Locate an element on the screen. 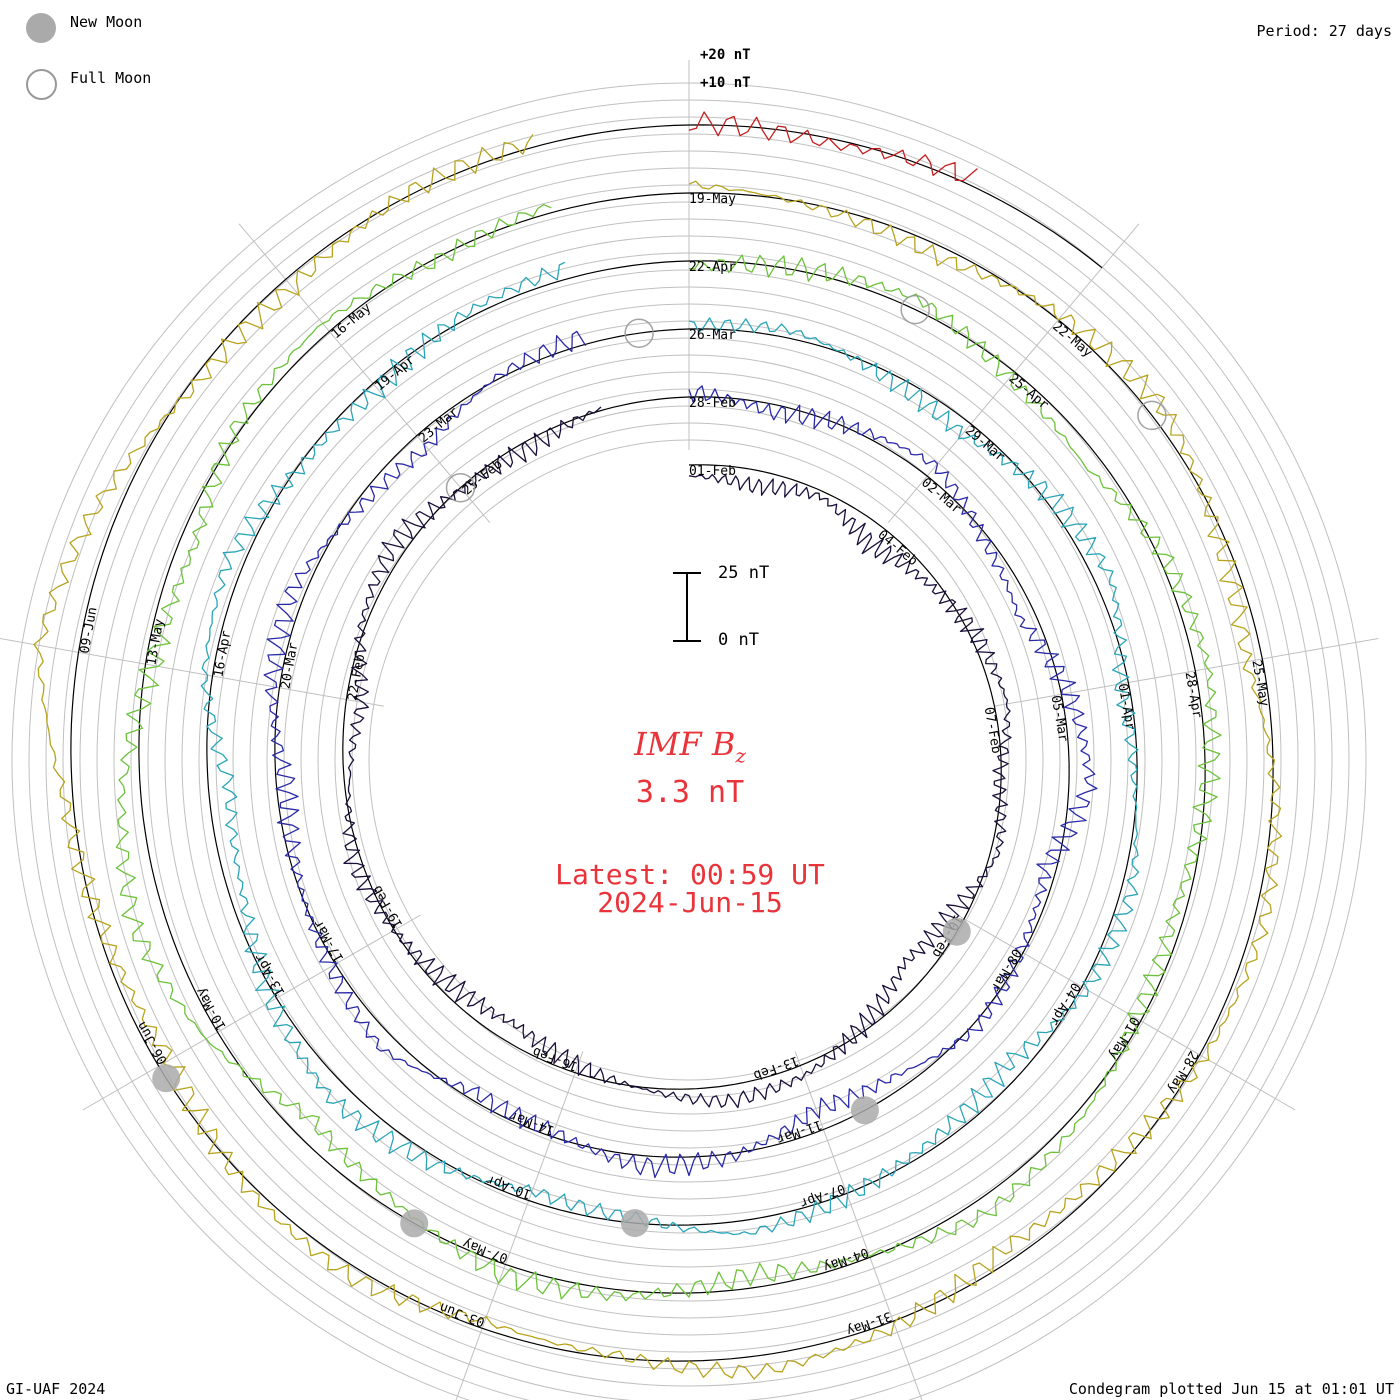 The image size is (1400, 1400). center-latest: Latest: 00:59 UT is located at coordinates (690, 874).